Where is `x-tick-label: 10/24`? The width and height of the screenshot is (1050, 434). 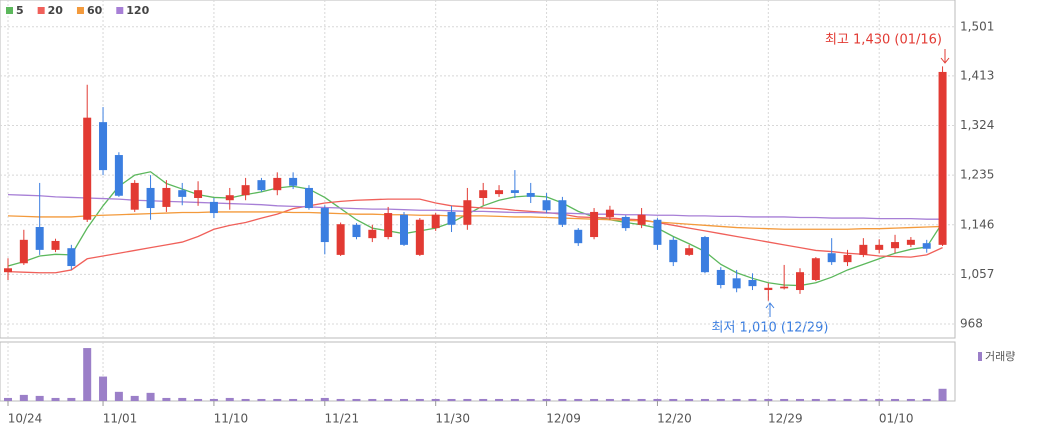 x-tick-label: 10/24 is located at coordinates (25, 419).